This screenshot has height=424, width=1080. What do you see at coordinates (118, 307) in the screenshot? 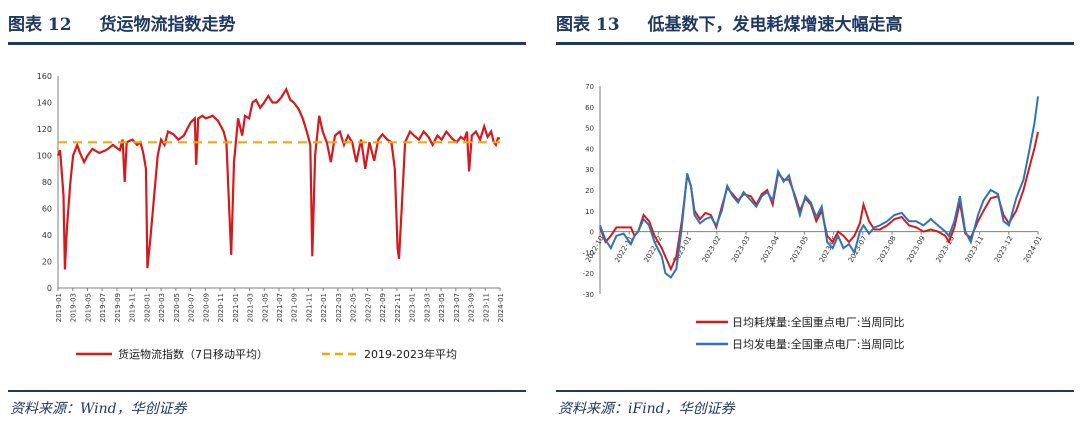
I see `x-tick-label: 2019-09` at bounding box center [118, 307].